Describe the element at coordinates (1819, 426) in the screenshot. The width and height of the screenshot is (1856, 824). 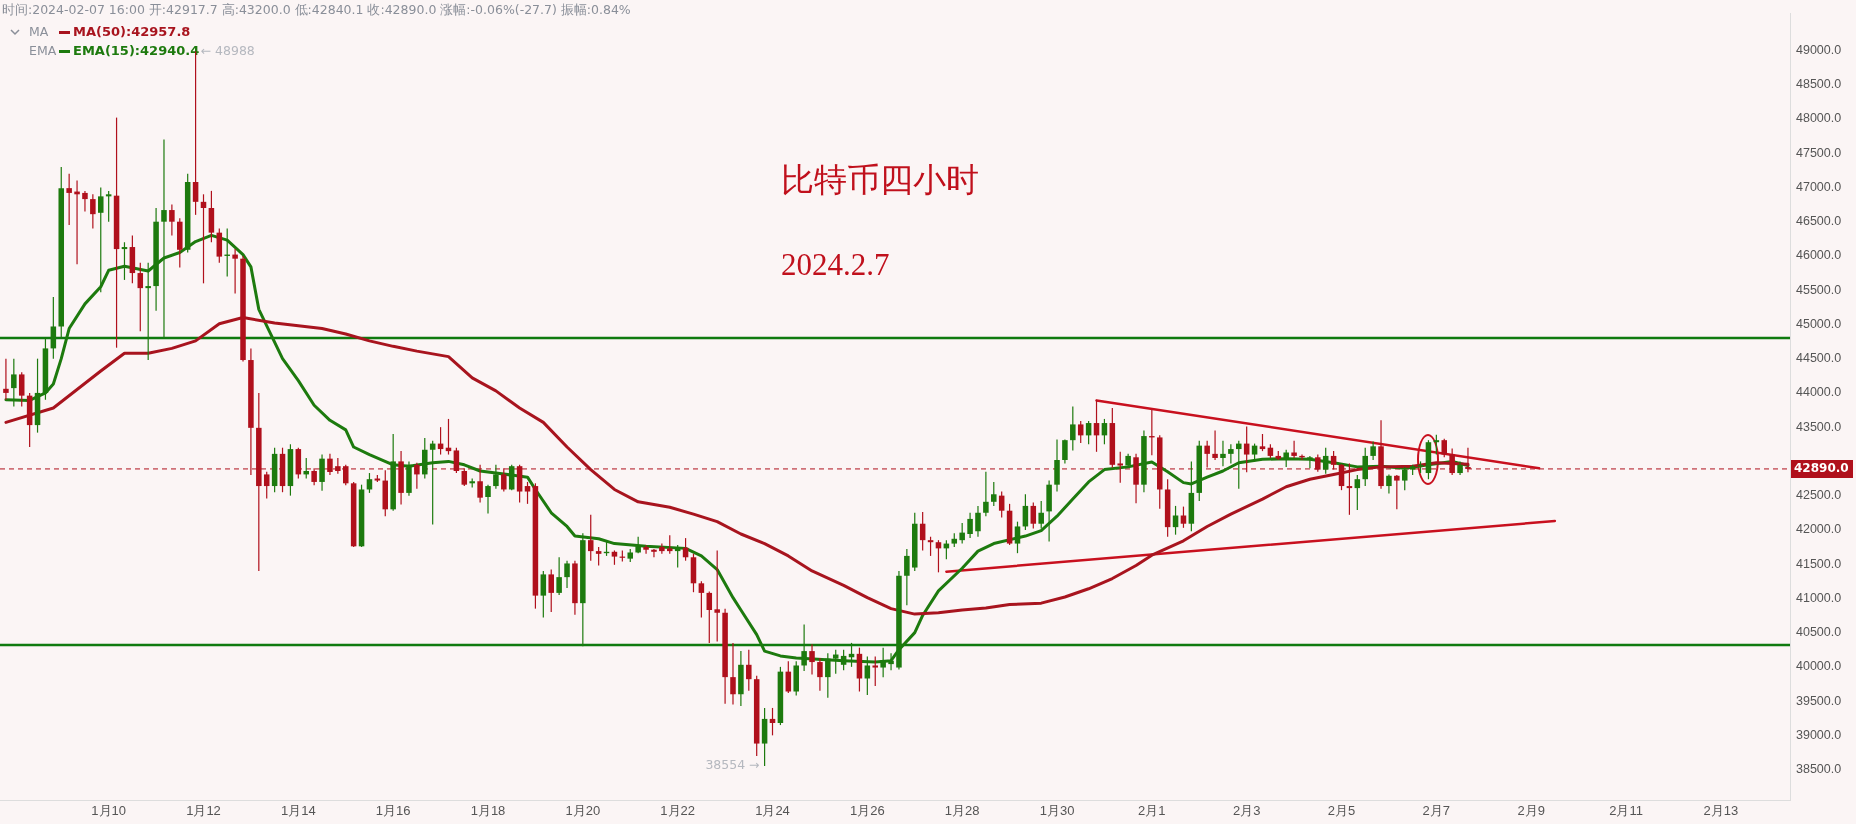
I see `y-tick-label: 43500.0` at that location.